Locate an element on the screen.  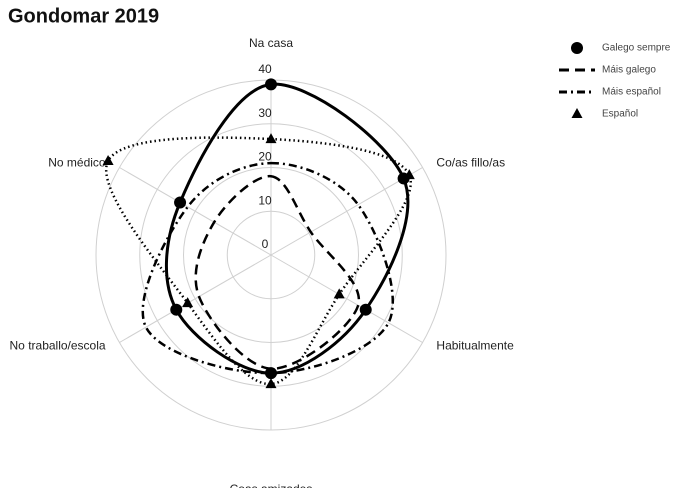
legend-label: Galego sempre is located at coordinates (636, 48).